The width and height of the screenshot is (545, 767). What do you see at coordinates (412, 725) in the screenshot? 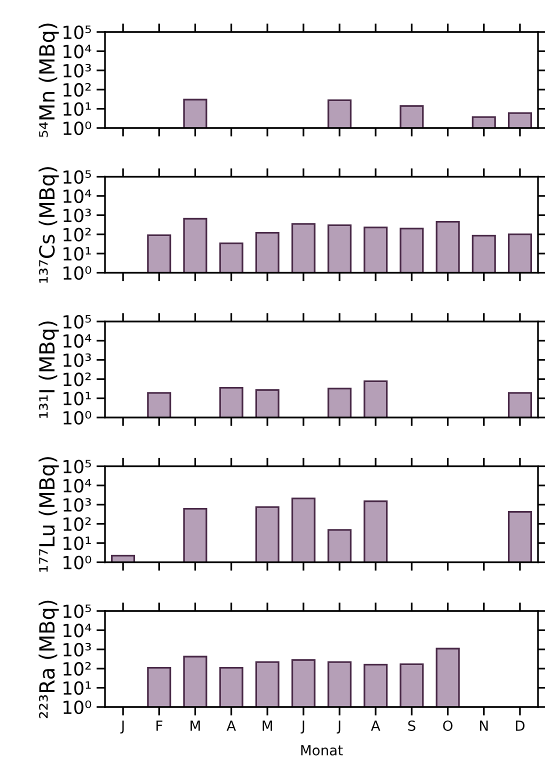
I see `x-tick-label: S` at bounding box center [412, 725].